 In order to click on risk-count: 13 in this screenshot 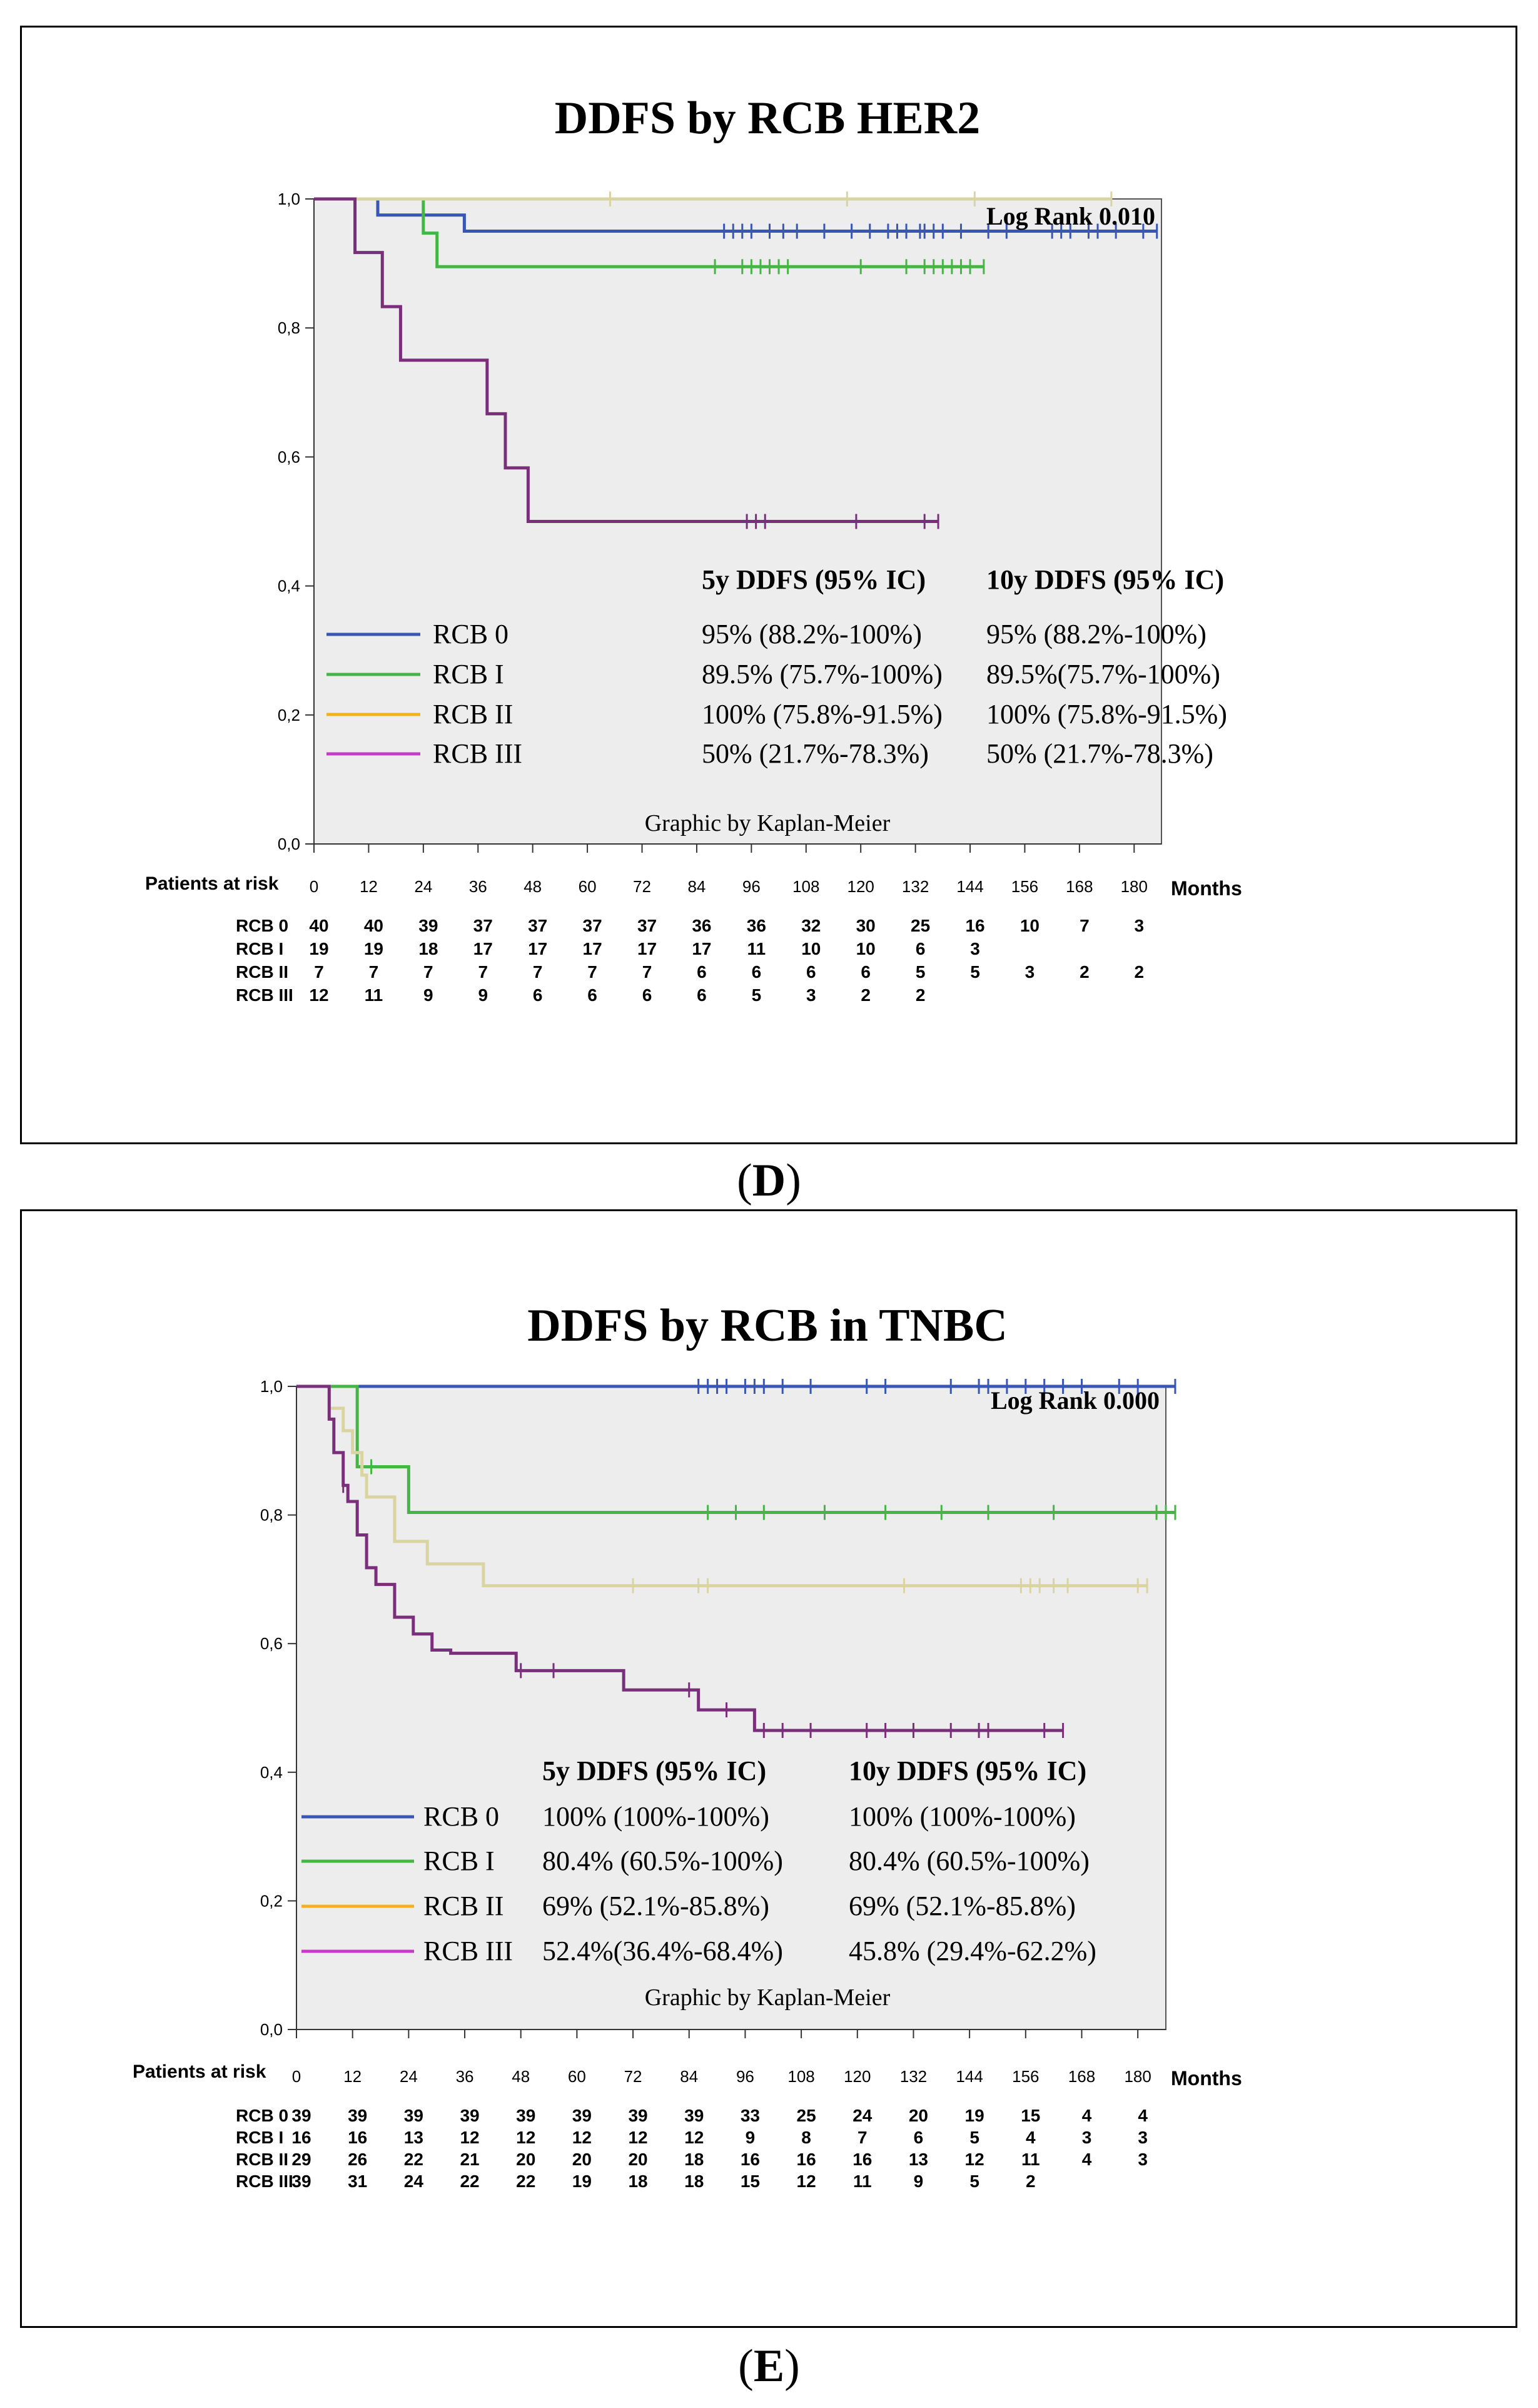, I will do `click(918, 2159)`.